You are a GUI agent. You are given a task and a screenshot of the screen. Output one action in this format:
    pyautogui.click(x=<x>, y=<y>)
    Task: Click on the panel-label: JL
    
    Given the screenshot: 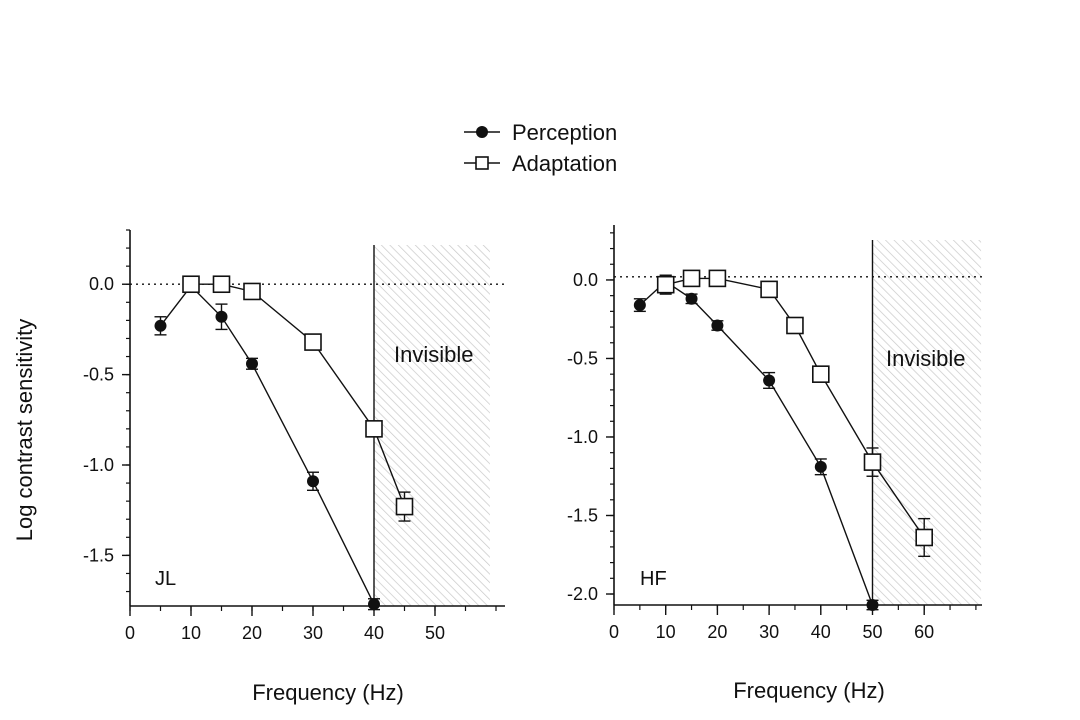 What is the action you would take?
    pyautogui.click(x=165, y=579)
    